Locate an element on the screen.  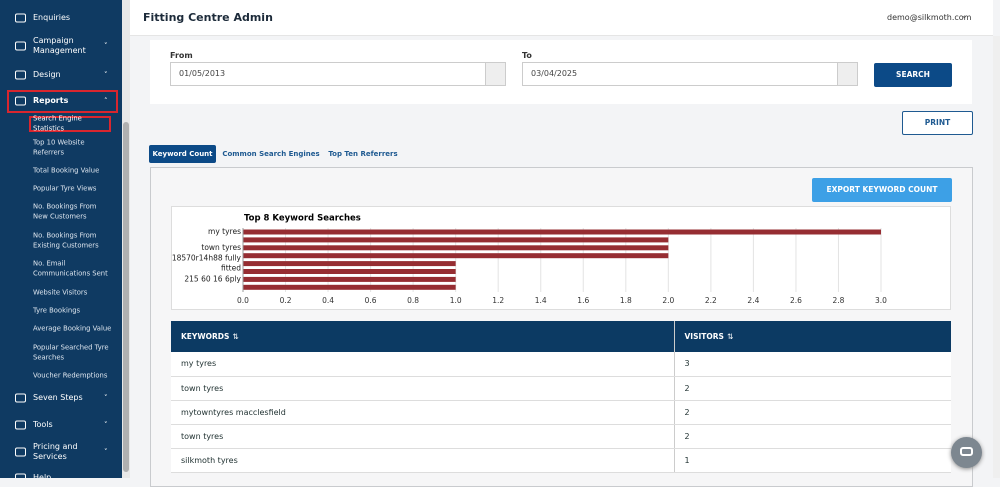
to-value: 03/04/2025 is located at coordinates (554, 73).